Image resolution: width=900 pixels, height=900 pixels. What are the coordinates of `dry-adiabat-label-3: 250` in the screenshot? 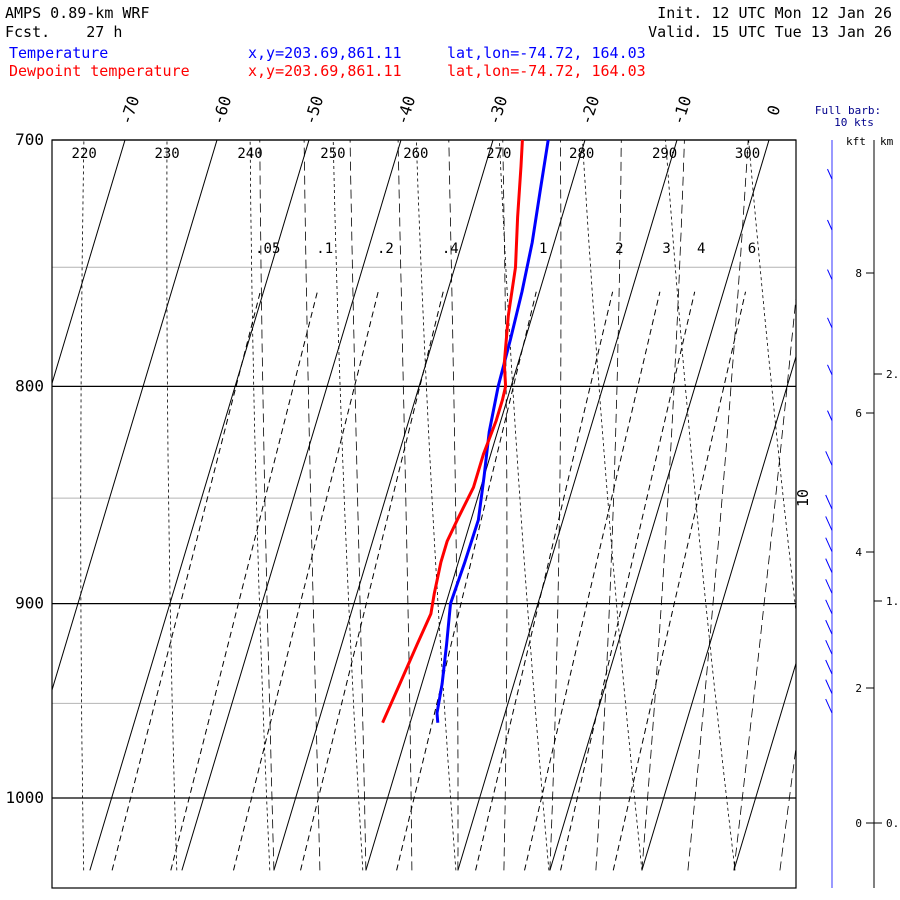 It's located at (332, 154).